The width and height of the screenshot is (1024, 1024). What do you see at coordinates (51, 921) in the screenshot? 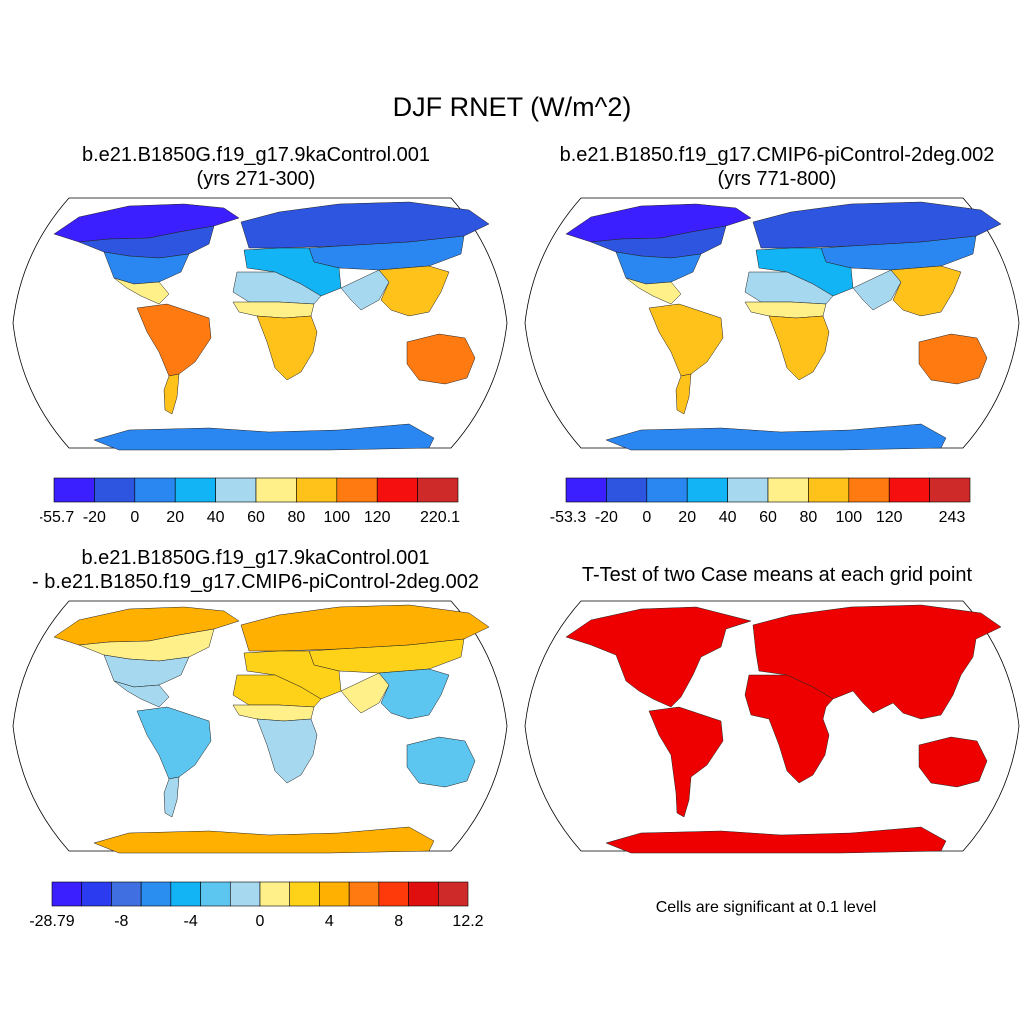
I see `colorbar-tick-label: -28.79` at bounding box center [51, 921].